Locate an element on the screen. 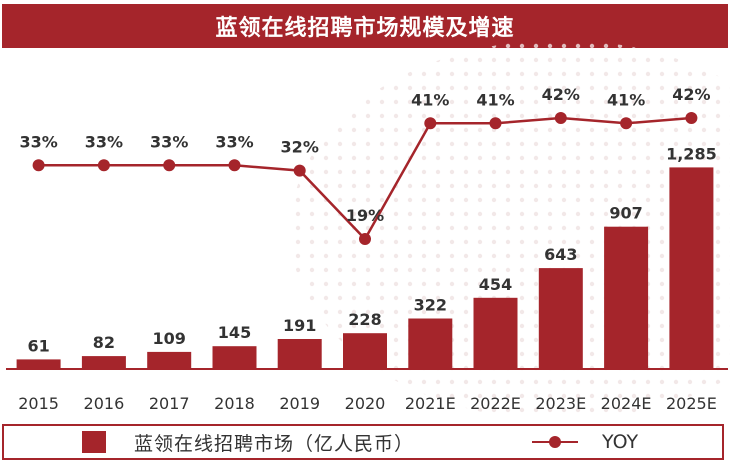  bar-value-label: 322 is located at coordinates (430, 305).